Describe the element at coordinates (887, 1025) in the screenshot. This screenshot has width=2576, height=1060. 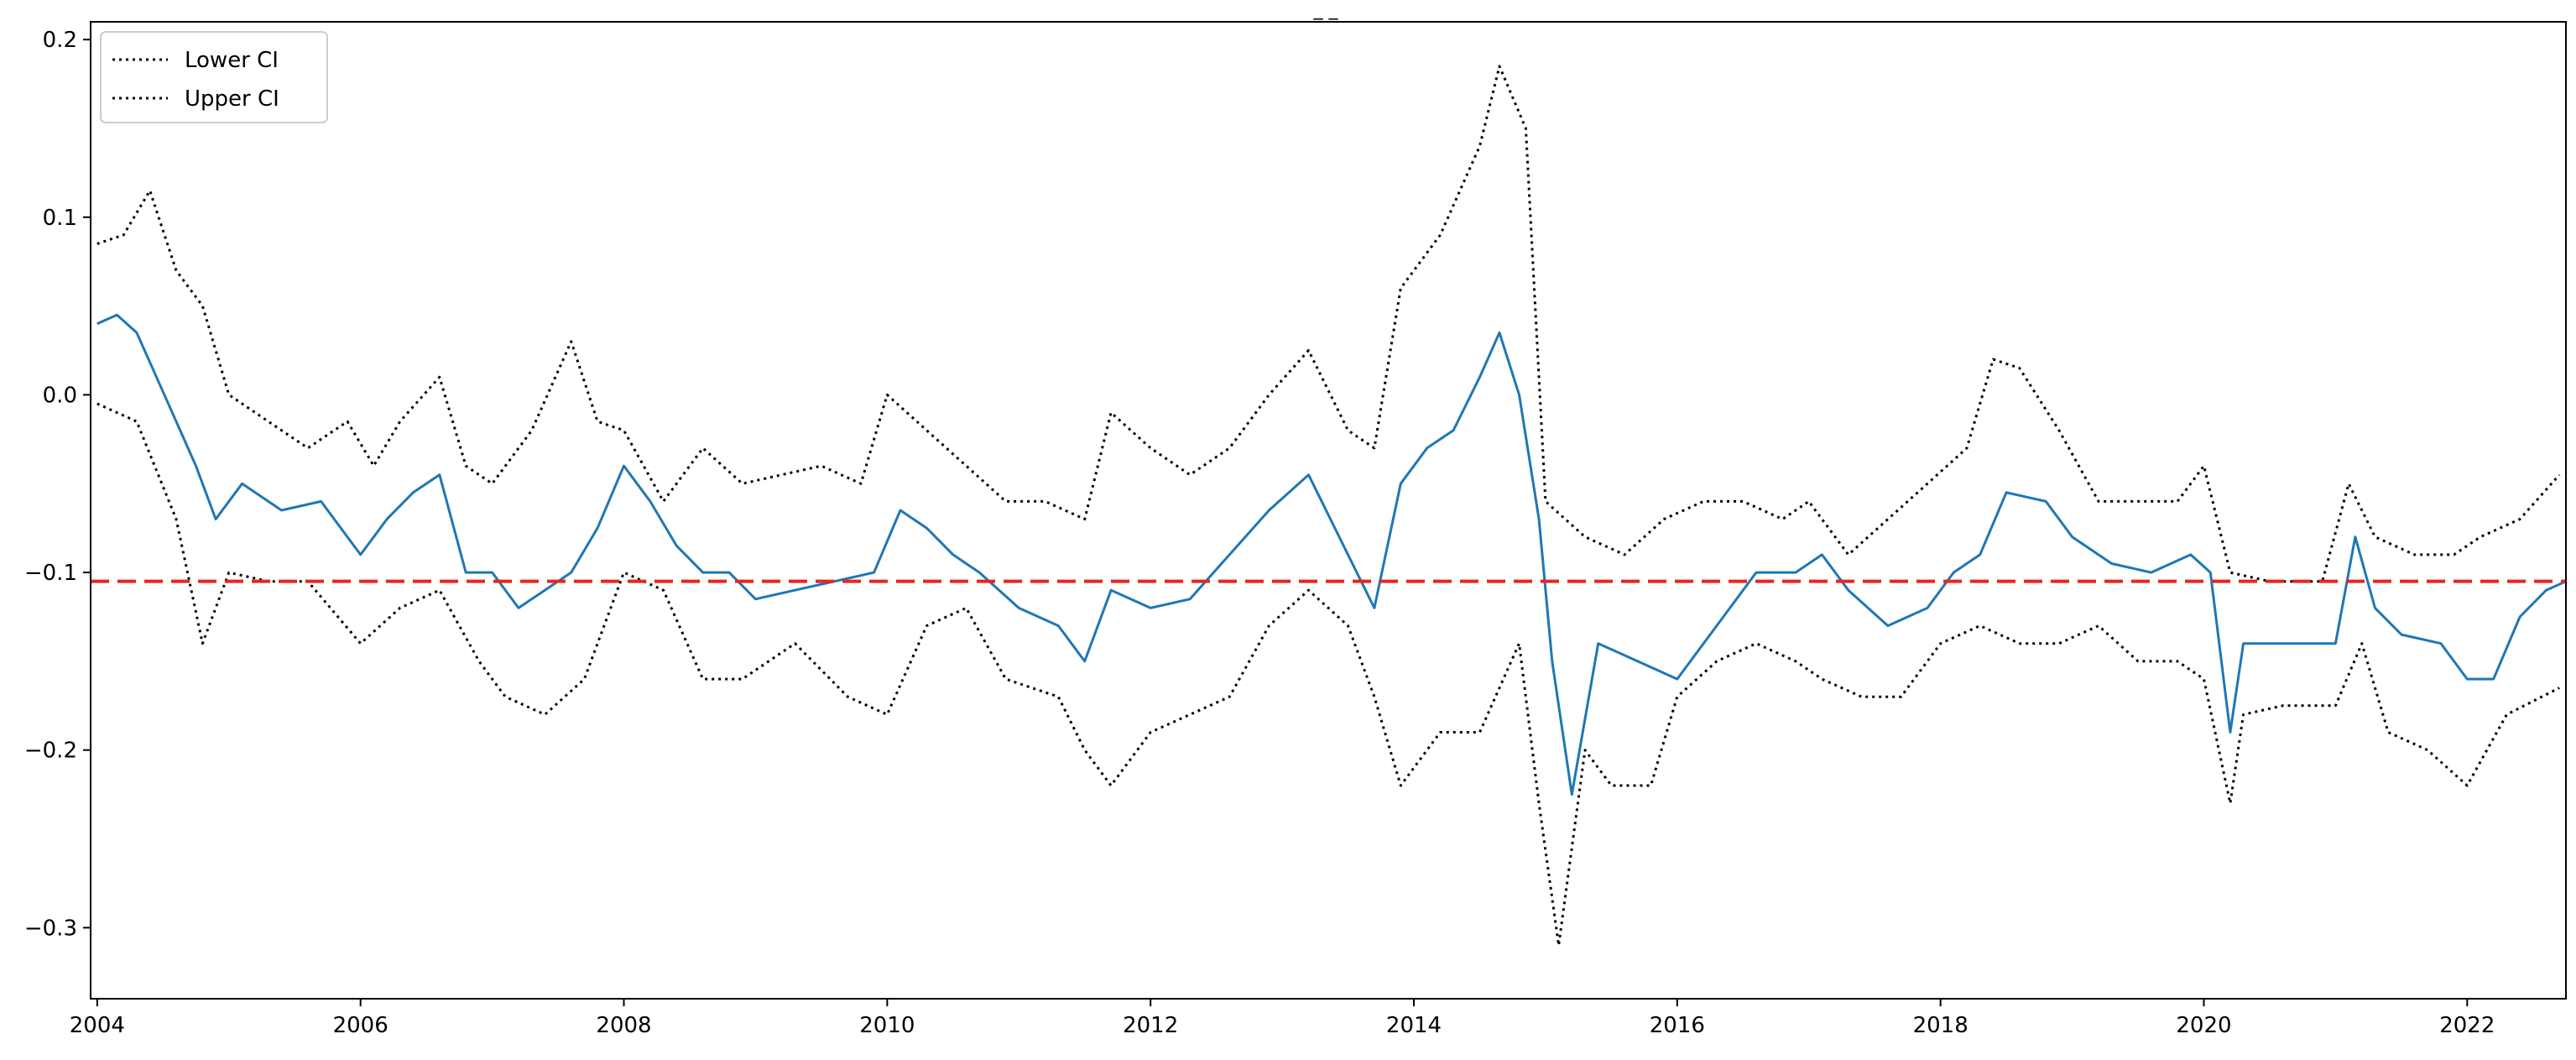
I see `x-tick-label: 2010` at that location.